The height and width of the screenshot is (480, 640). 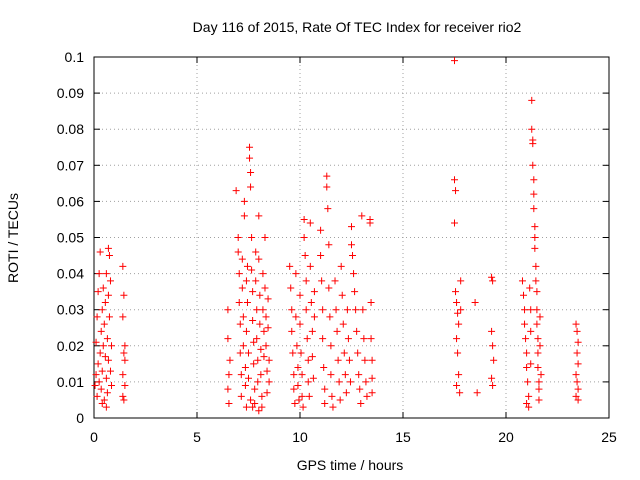 What do you see at coordinates (70, 382) in the screenshot?
I see `y-tick-label: 0.01` at bounding box center [70, 382].